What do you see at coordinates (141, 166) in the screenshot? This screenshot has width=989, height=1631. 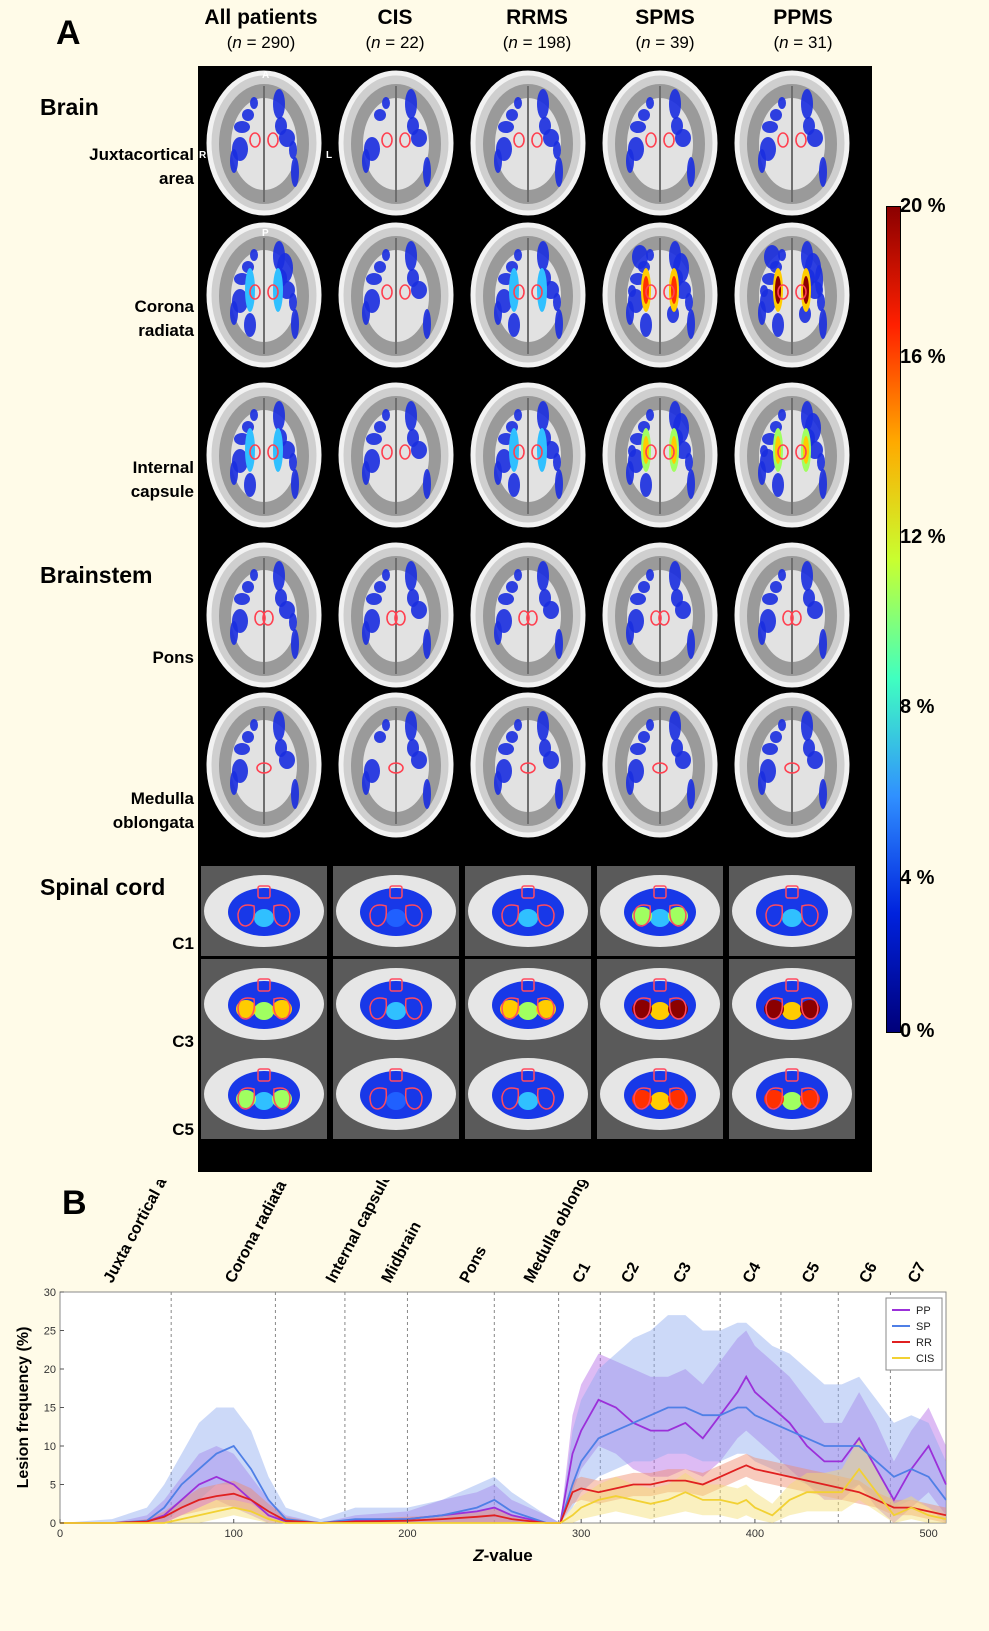 I see `row-label-juxtacortical: Juxtacortical area` at bounding box center [141, 166].